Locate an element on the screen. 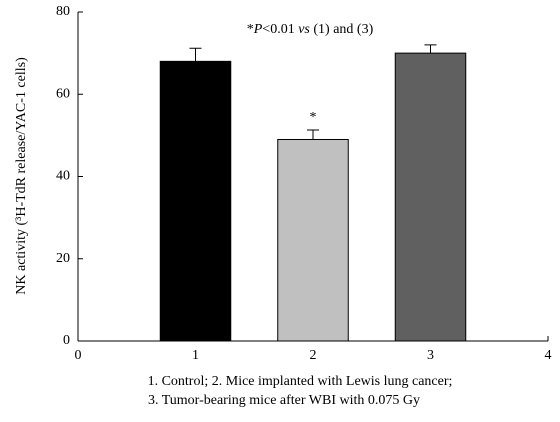 Image resolution: width=560 pixels, height=422 pixels. annotation-part: P is located at coordinates (258, 29).